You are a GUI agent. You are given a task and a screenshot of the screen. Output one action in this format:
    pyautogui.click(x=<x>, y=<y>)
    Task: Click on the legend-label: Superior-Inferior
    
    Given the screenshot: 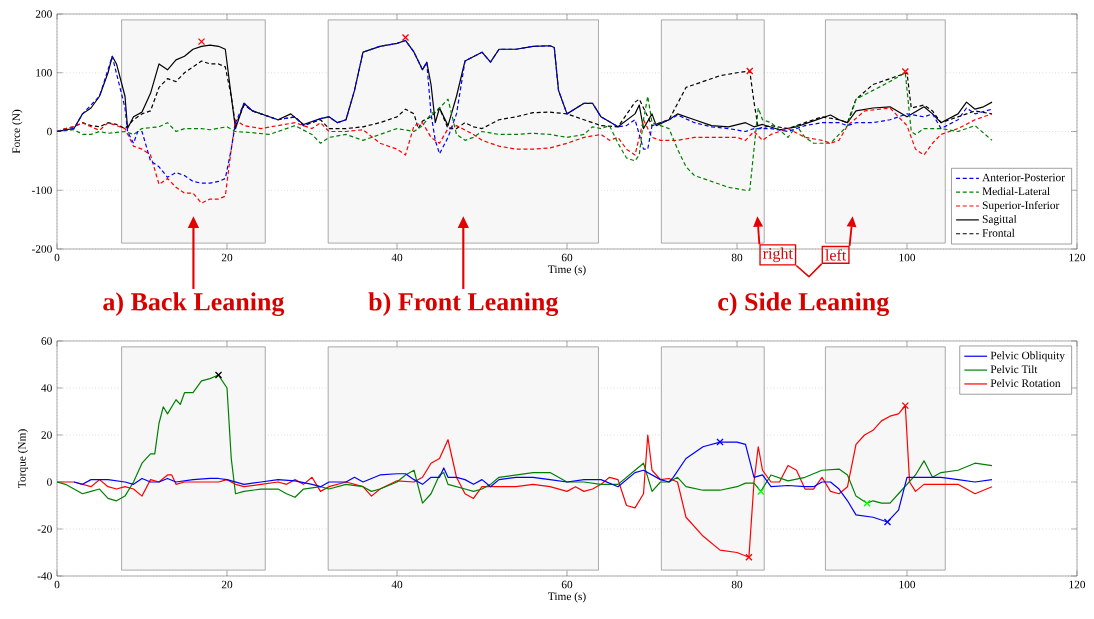 What is the action you would take?
    pyautogui.click(x=1021, y=206)
    